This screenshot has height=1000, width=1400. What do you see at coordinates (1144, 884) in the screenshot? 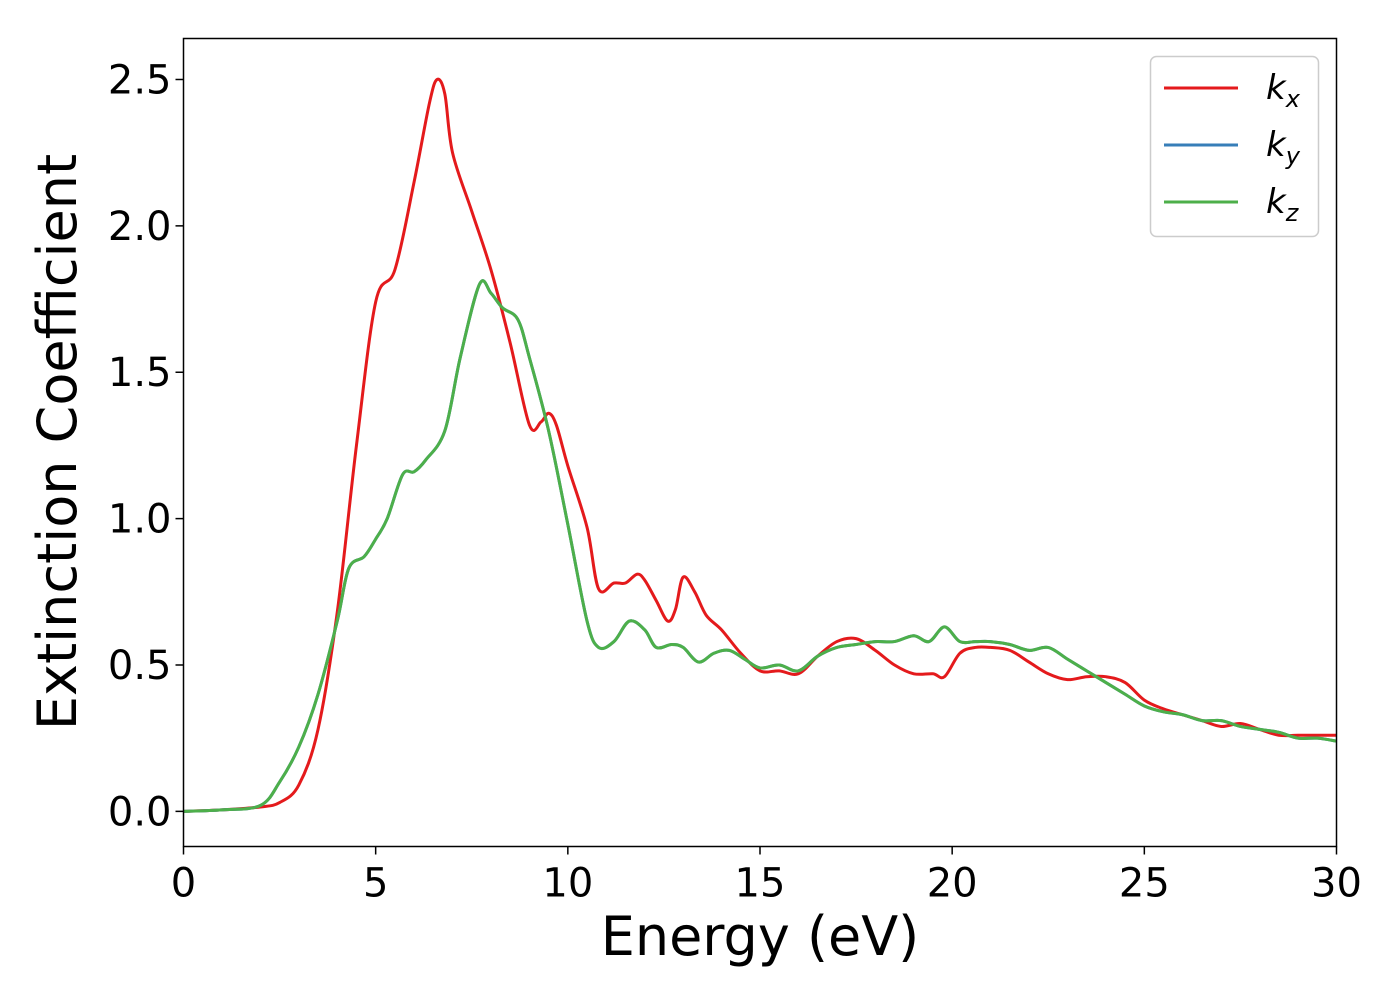
I see `x-tick-label: 25` at bounding box center [1144, 884].